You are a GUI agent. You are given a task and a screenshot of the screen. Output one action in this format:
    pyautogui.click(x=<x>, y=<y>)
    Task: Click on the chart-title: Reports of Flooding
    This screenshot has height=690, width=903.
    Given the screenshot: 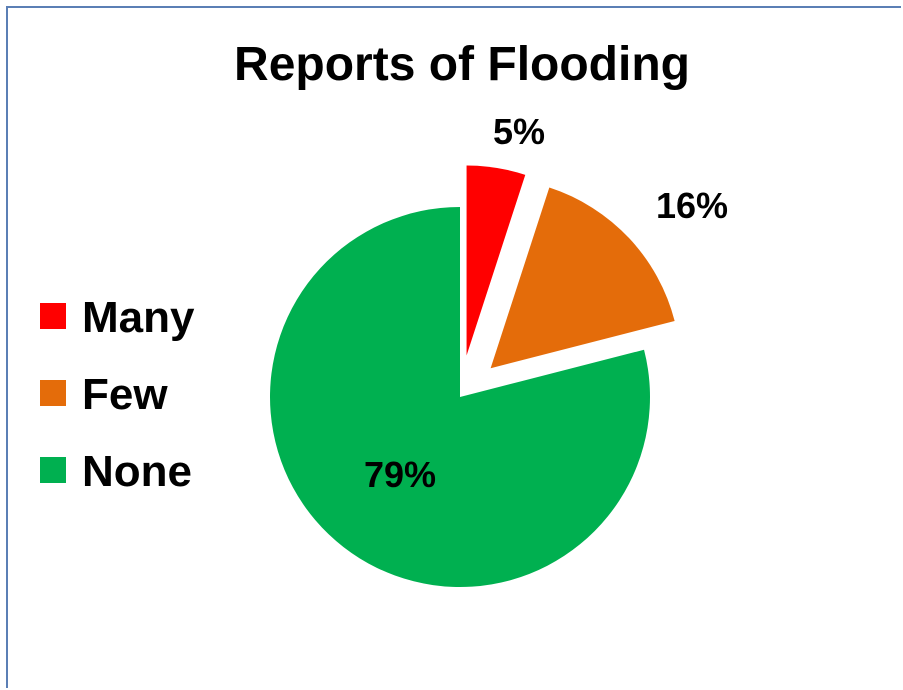 What is the action you would take?
    pyautogui.click(x=462, y=64)
    